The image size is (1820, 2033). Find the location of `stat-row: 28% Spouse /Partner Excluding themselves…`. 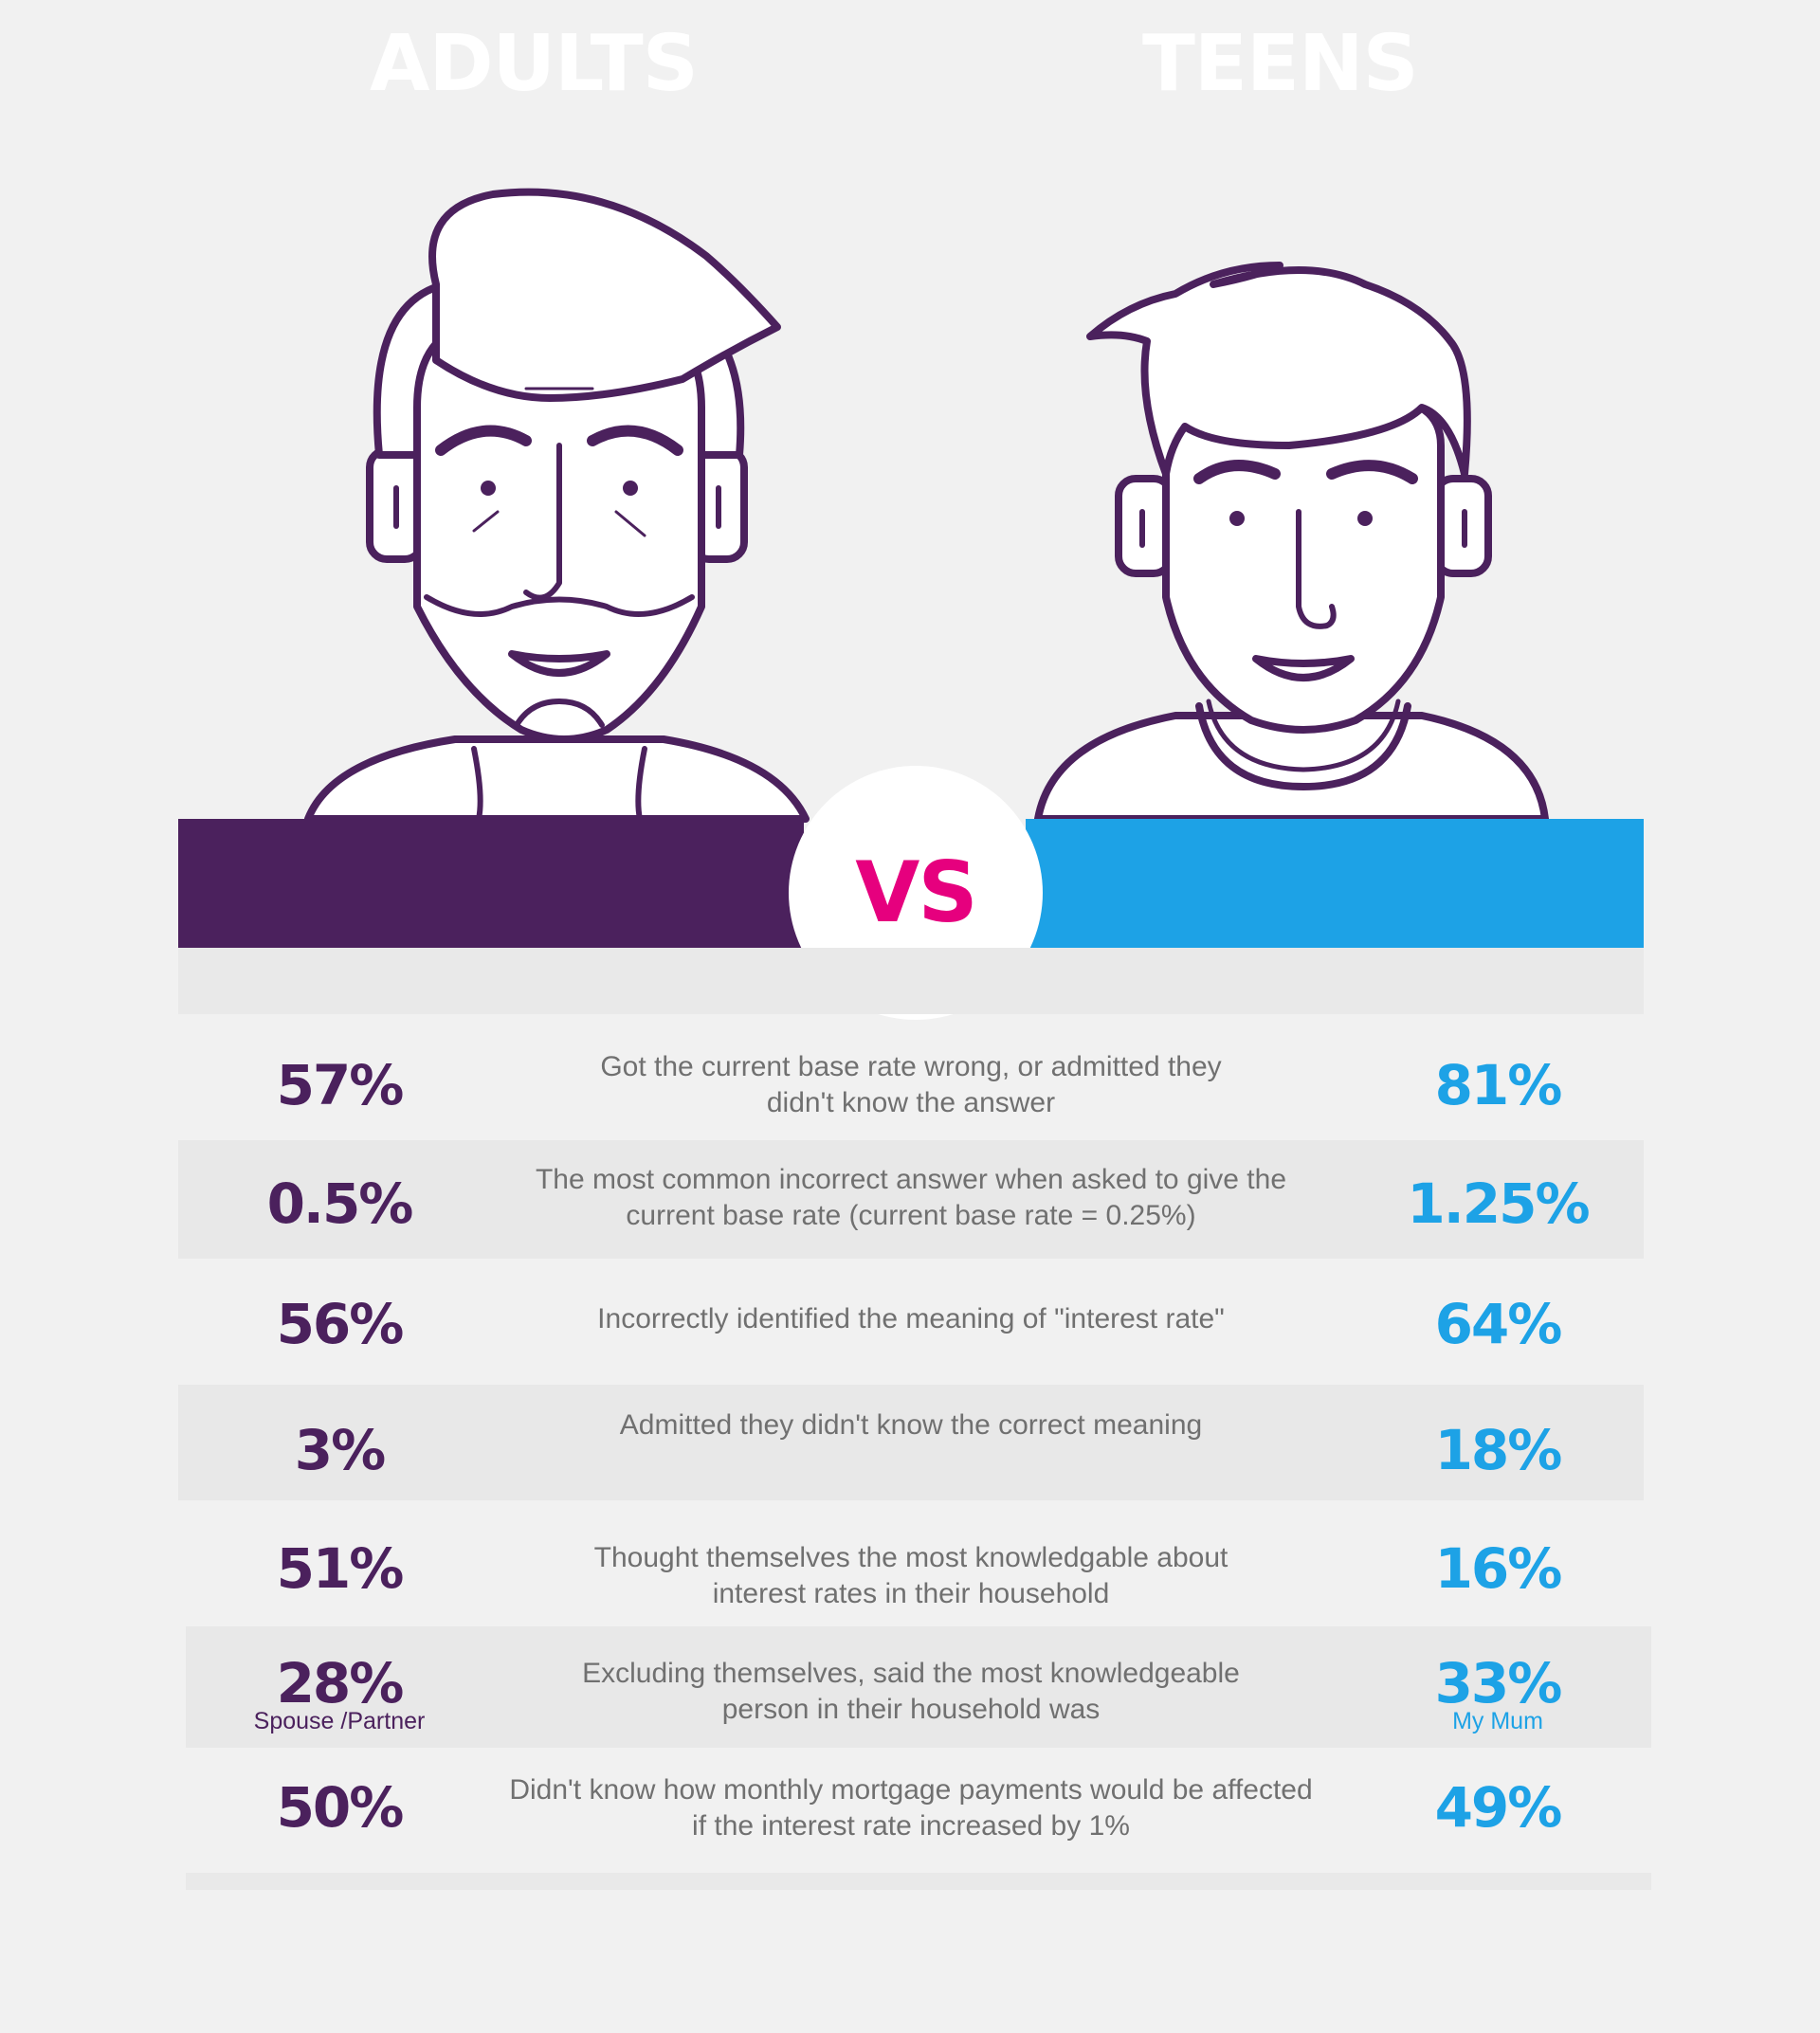

stat-row: 28% Spouse /Partner Excluding themselves… is located at coordinates (918, 1687).